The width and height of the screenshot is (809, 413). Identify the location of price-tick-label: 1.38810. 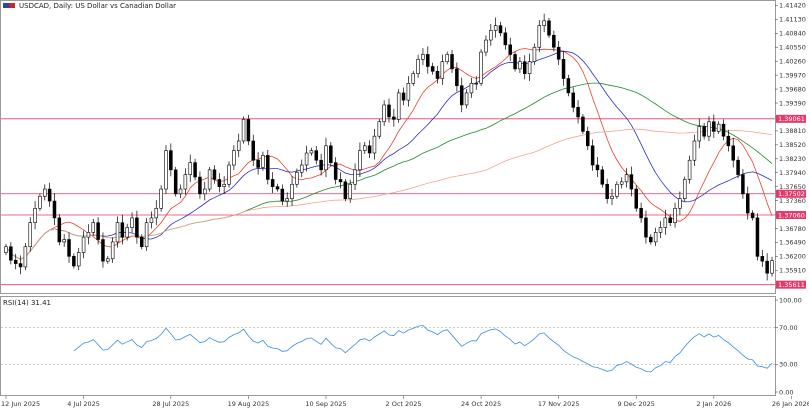
(792, 131).